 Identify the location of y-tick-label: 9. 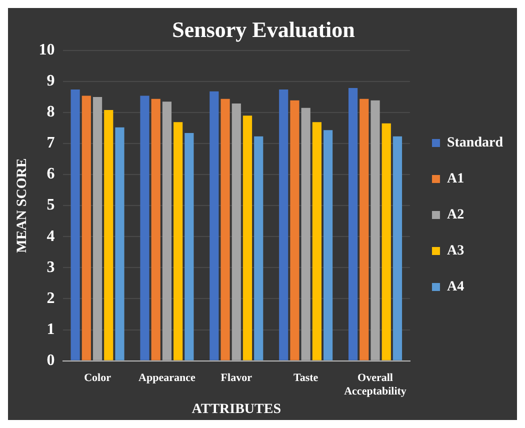
(50, 81).